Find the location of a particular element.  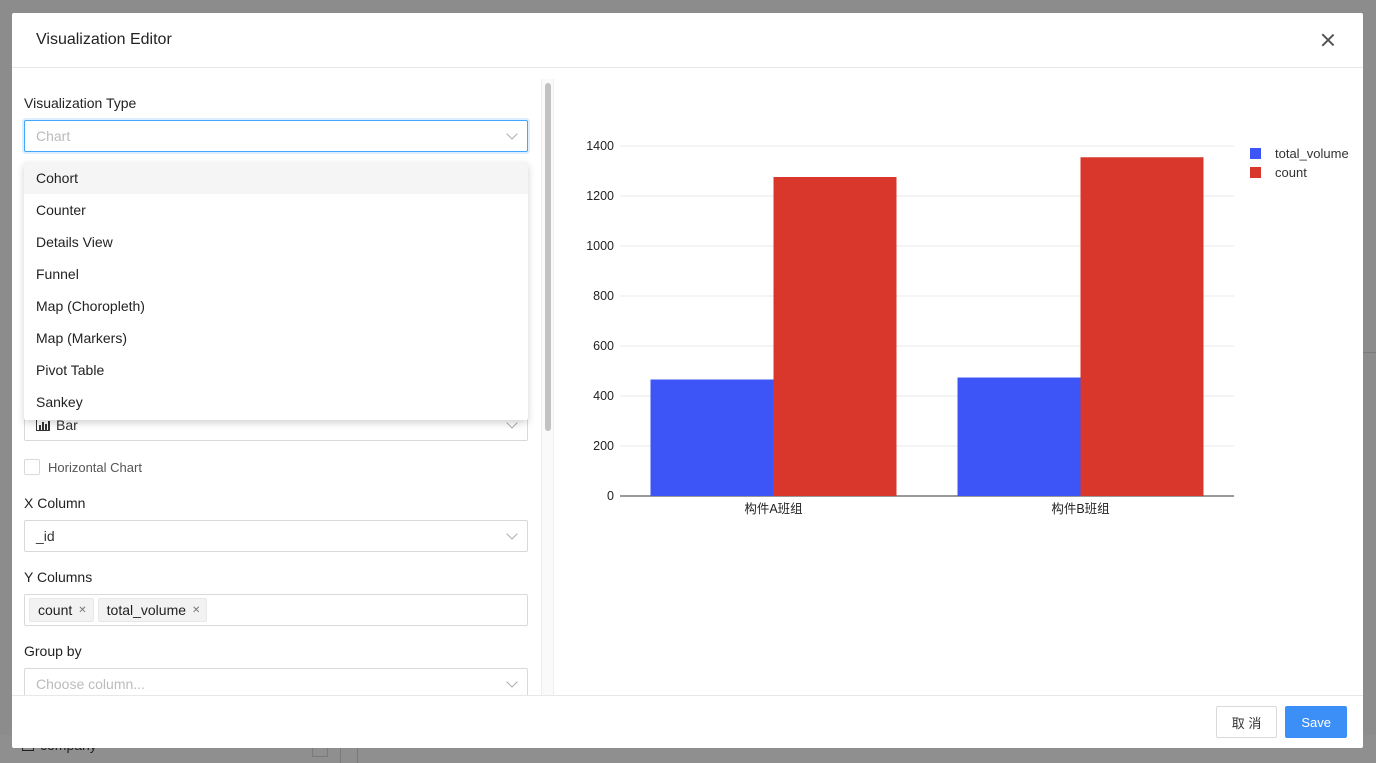

options-scrollbar is located at coordinates (547, 387).